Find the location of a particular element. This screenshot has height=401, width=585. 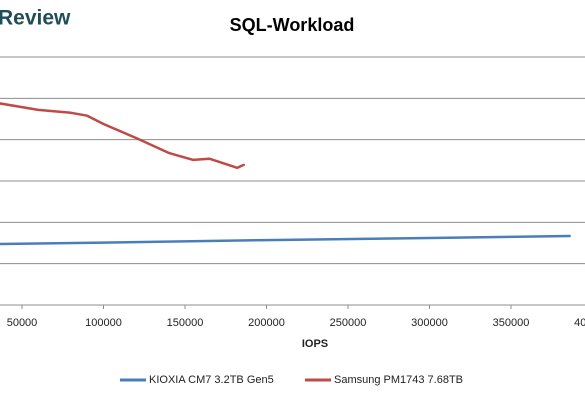

legend-label: KIOXIA CM7 3.2TB Gen5 is located at coordinates (211, 380).